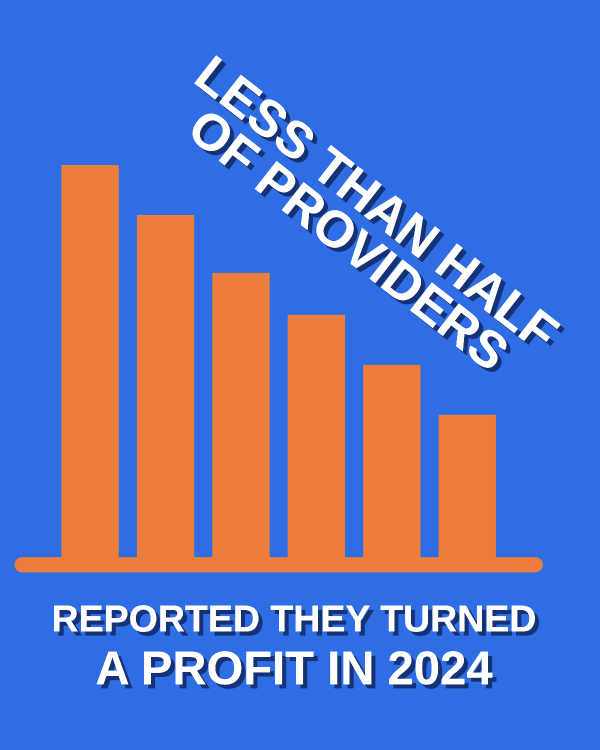  What do you see at coordinates (296, 670) in the screenshot?
I see `text: A PROFIT IN 2024` at bounding box center [296, 670].